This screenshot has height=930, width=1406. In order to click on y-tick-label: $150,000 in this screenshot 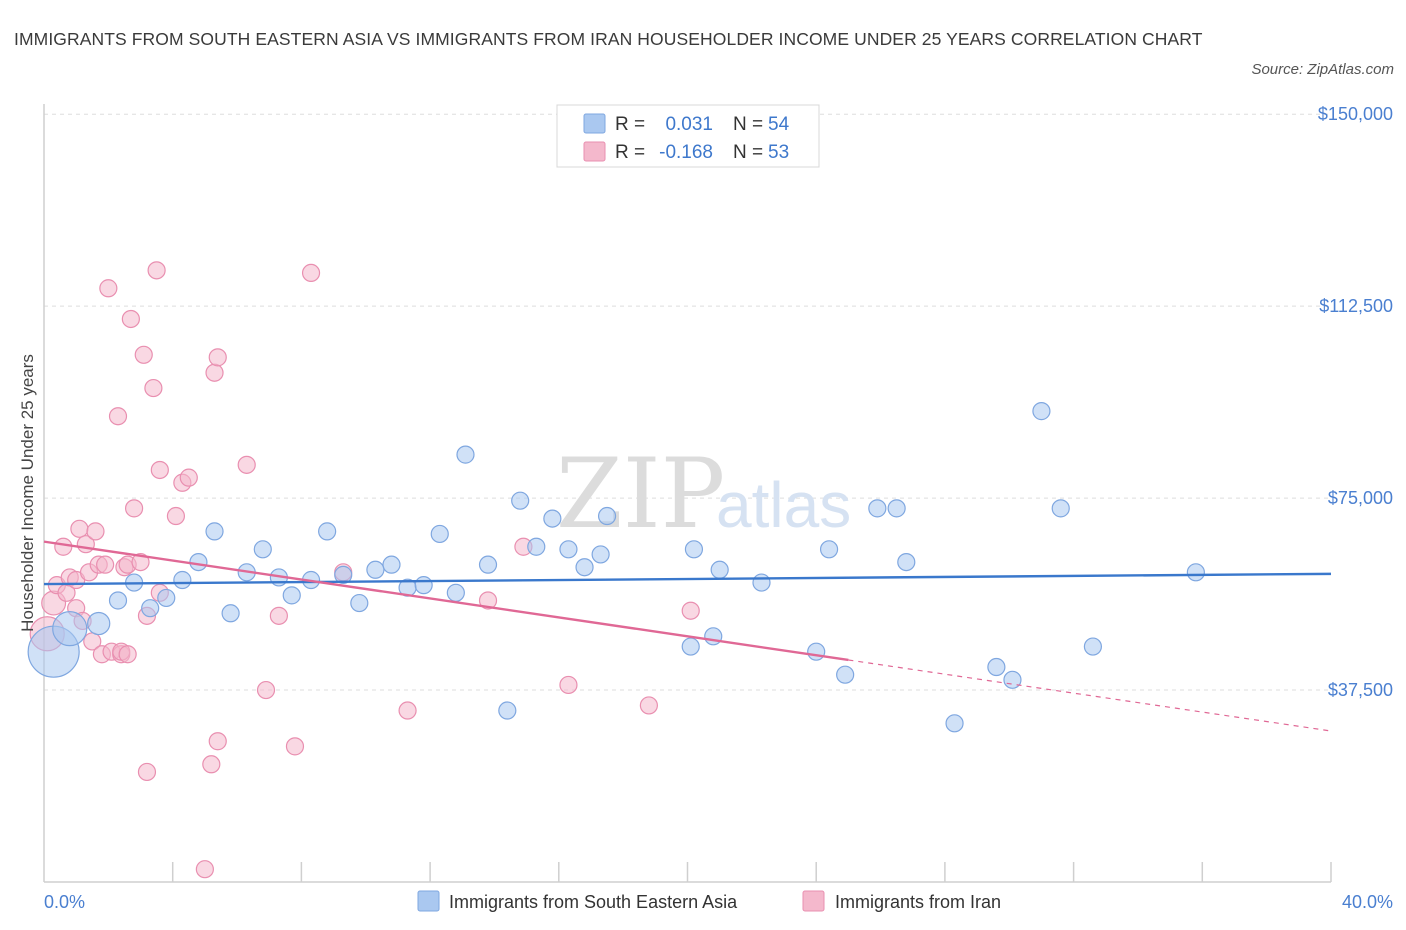, I will do `click(1355, 114)`.